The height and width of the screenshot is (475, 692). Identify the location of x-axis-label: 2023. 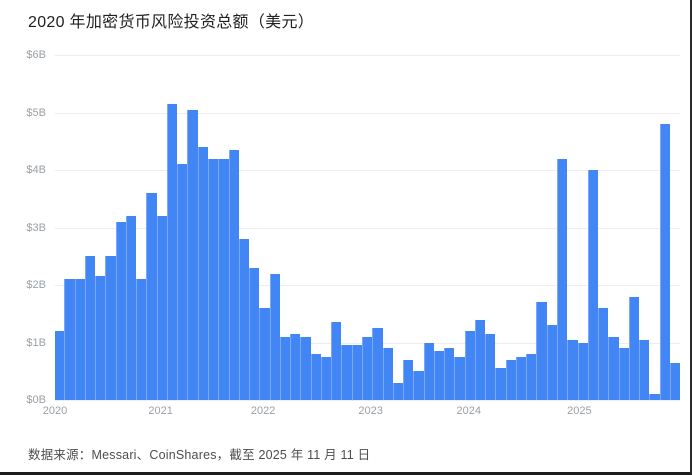
(370, 411).